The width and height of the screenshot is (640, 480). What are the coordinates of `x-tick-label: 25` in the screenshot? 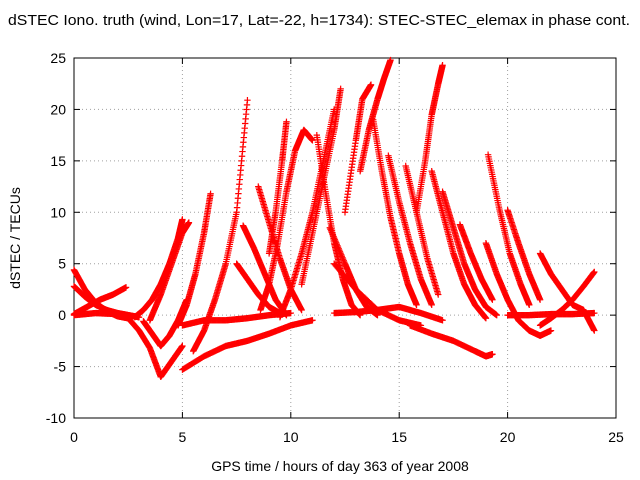 It's located at (616, 437).